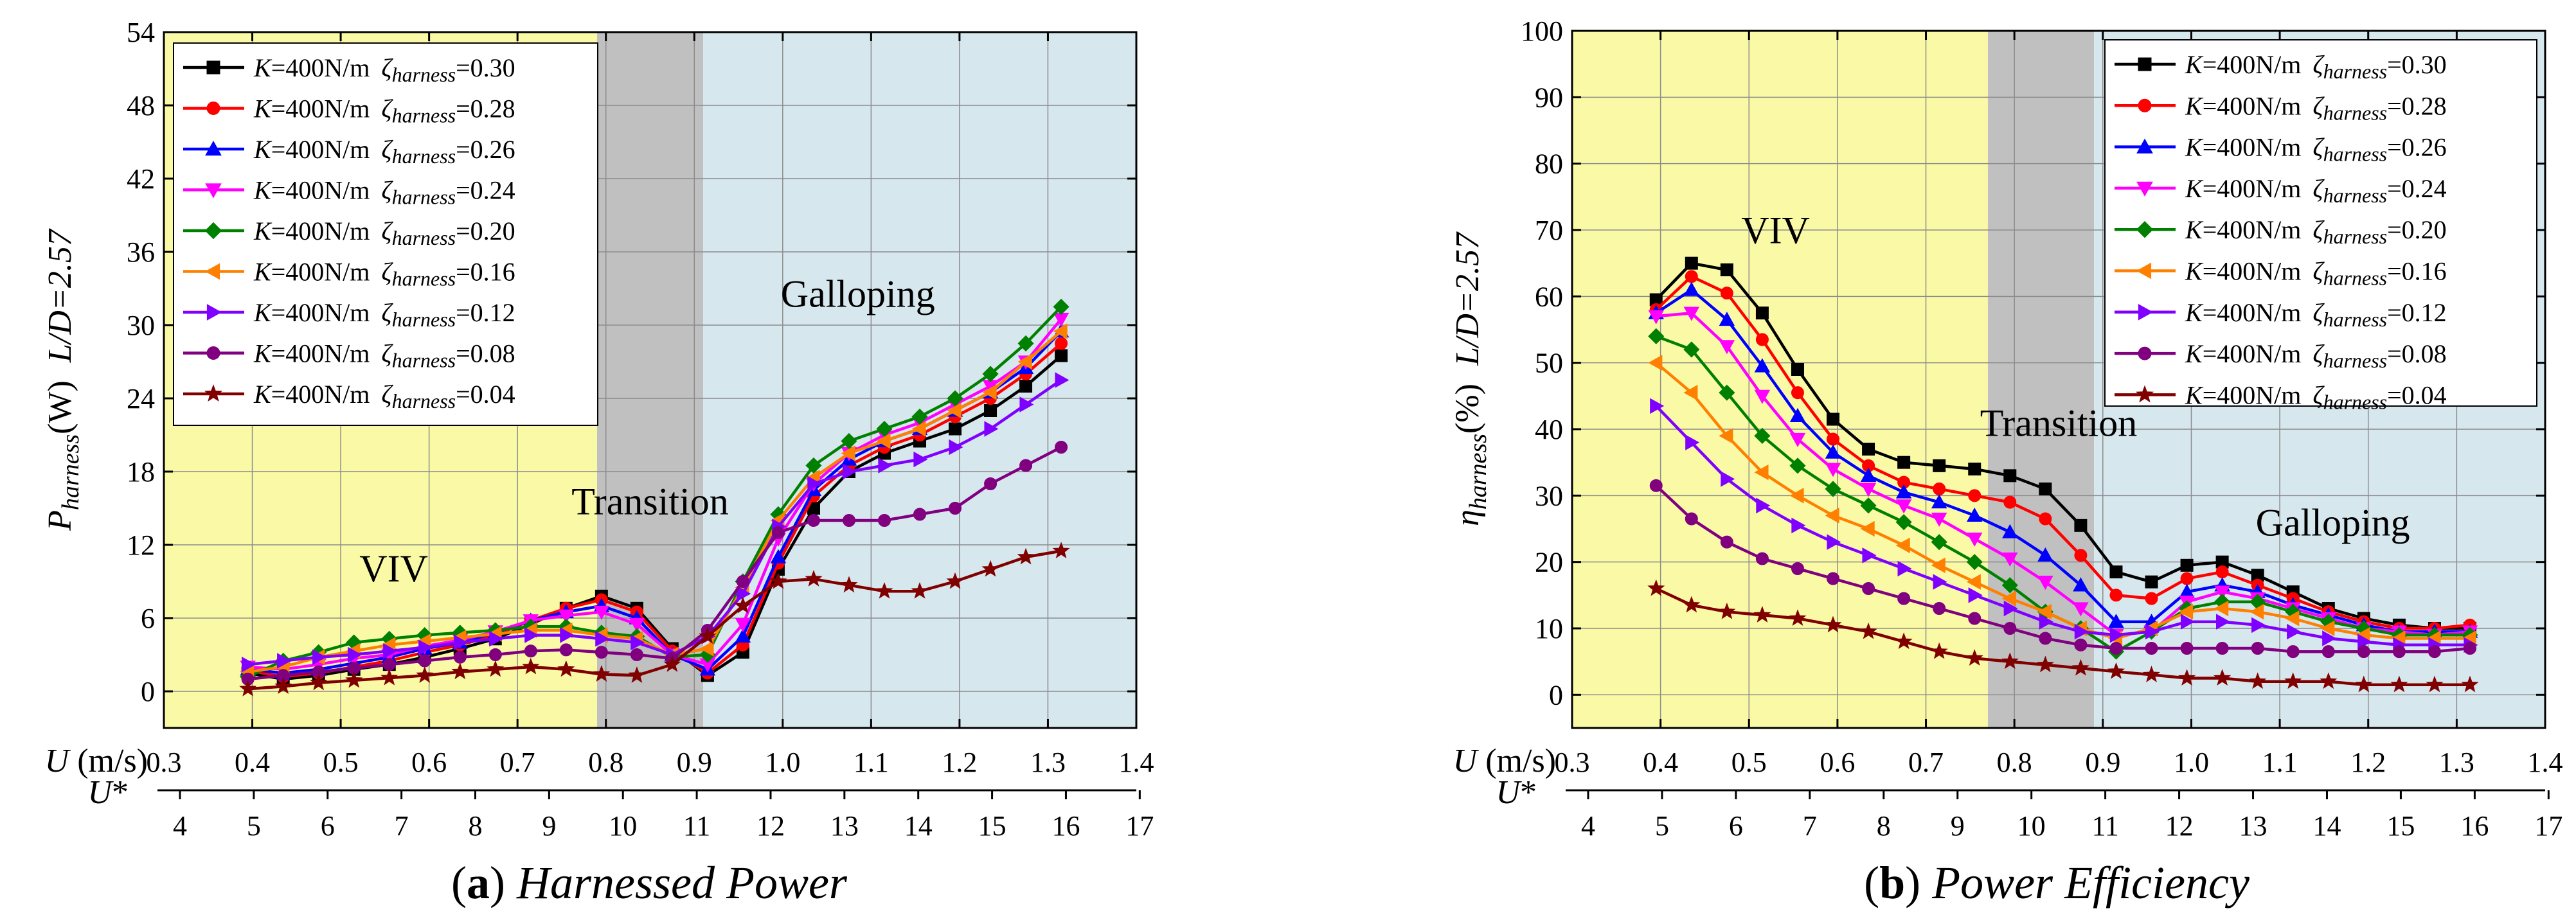 This screenshot has width=2576, height=922. What do you see at coordinates (96, 761) in the screenshot?
I see `x-axis-label: U (m/s)` at bounding box center [96, 761].